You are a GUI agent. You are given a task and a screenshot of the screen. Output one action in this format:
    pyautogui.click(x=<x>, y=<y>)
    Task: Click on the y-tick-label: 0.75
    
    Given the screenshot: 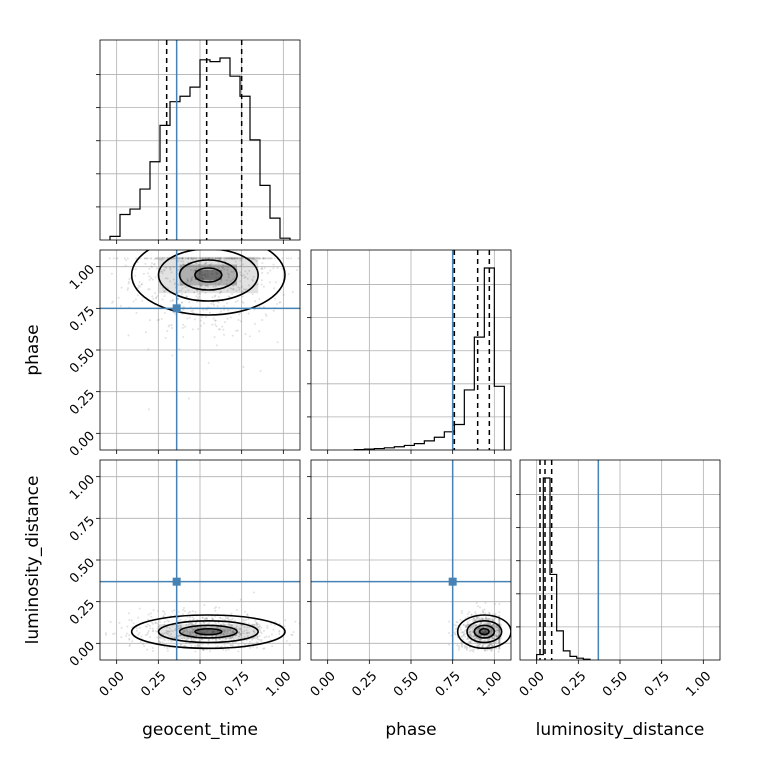 What is the action you would take?
    pyautogui.click(x=82, y=319)
    